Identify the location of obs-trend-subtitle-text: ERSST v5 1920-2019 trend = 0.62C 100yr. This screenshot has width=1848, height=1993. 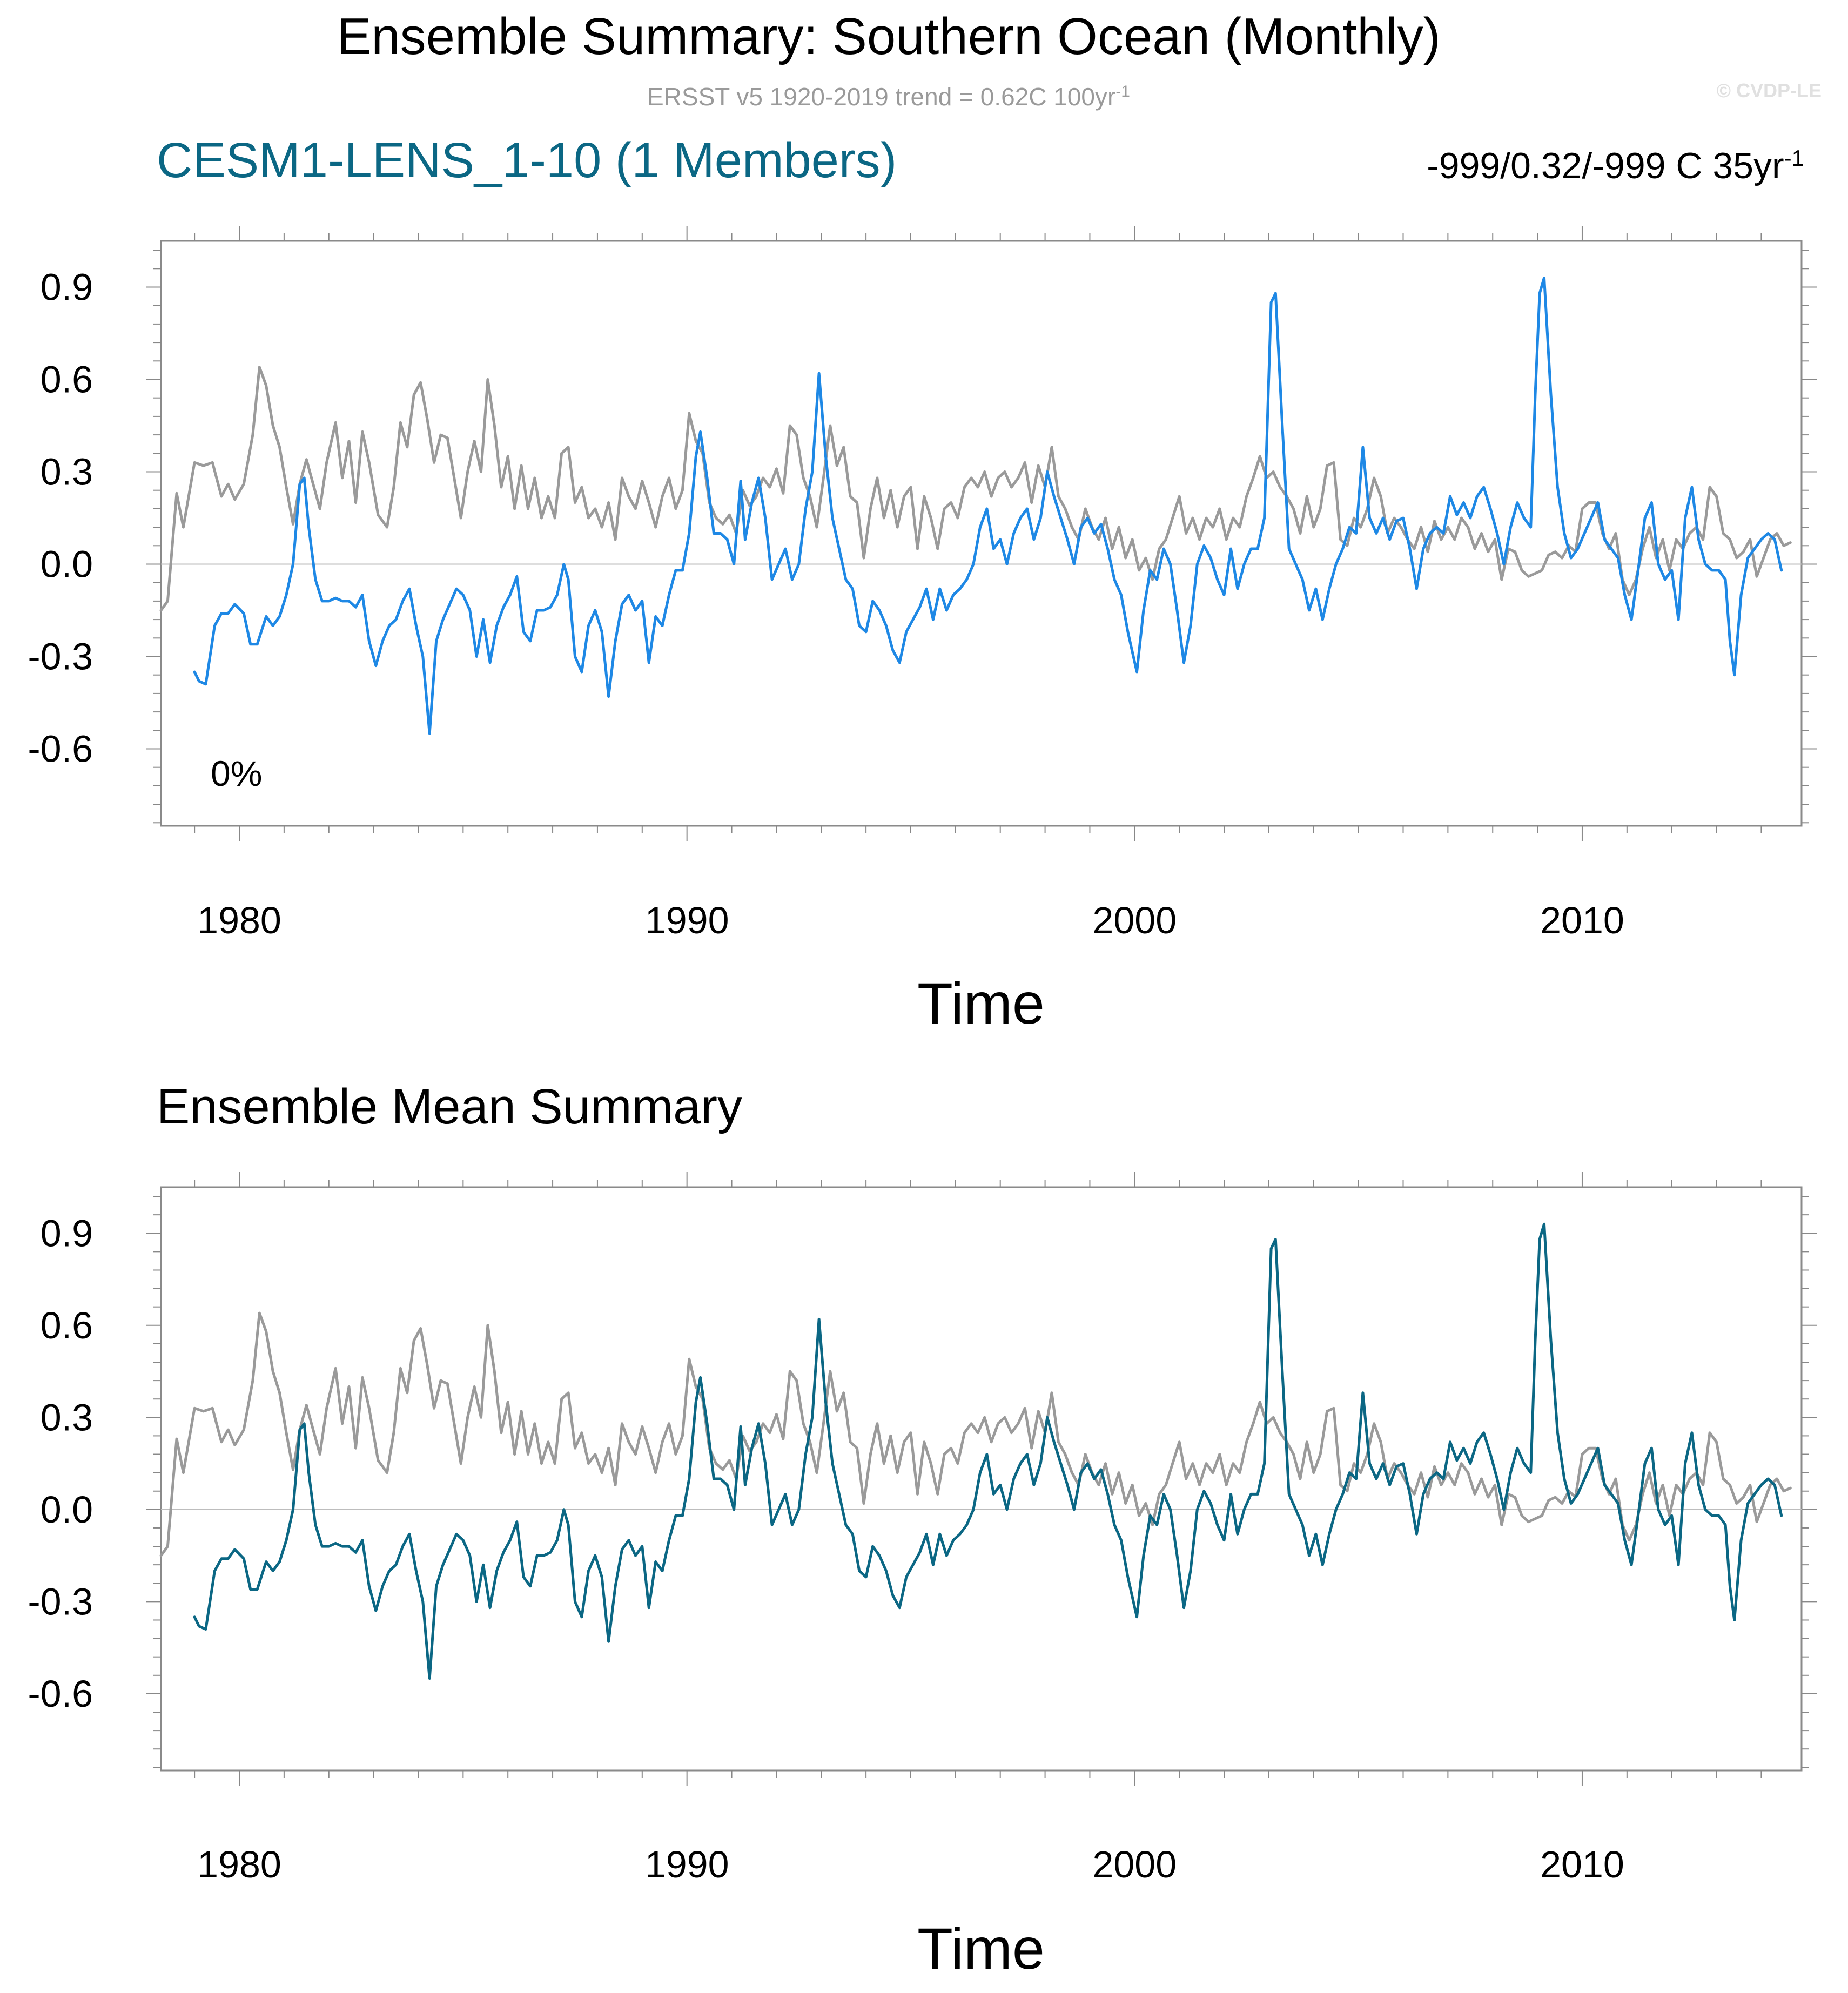
(881, 97).